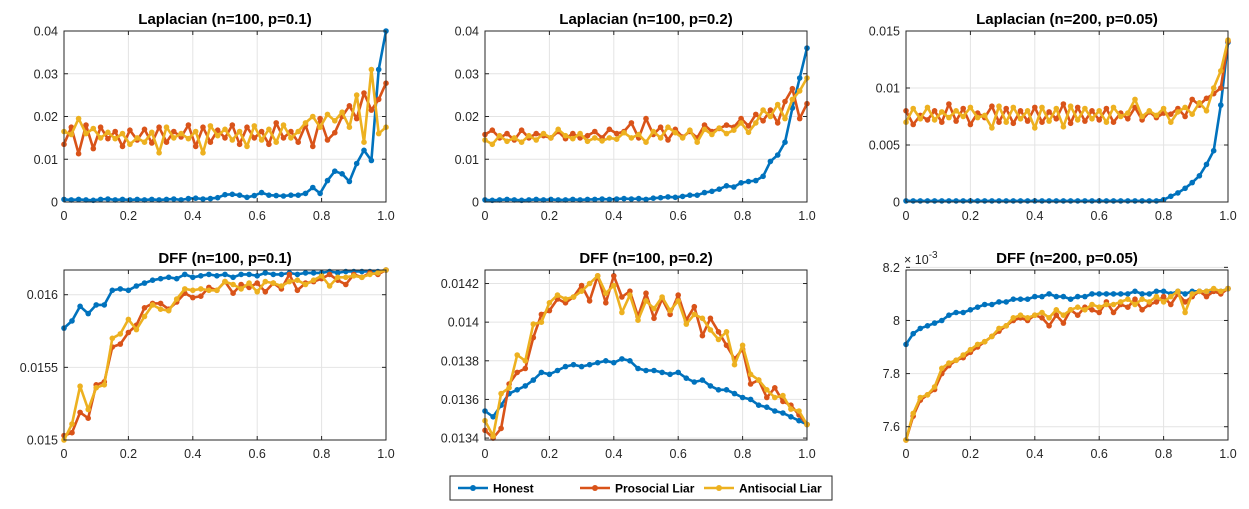 The width and height of the screenshot is (1249, 509). Describe the element at coordinates (646, 124) in the screenshot. I see `series-honest` at that location.